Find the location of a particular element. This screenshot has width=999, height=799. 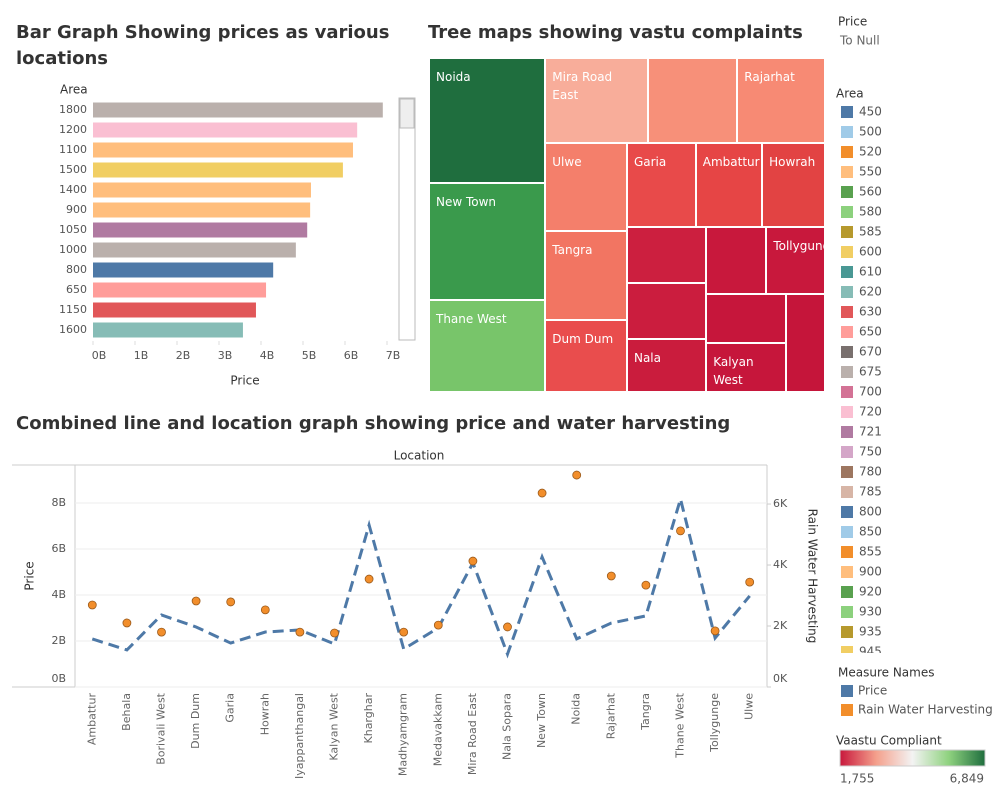

x-tick-label: Medavakkam is located at coordinates (437, 729).